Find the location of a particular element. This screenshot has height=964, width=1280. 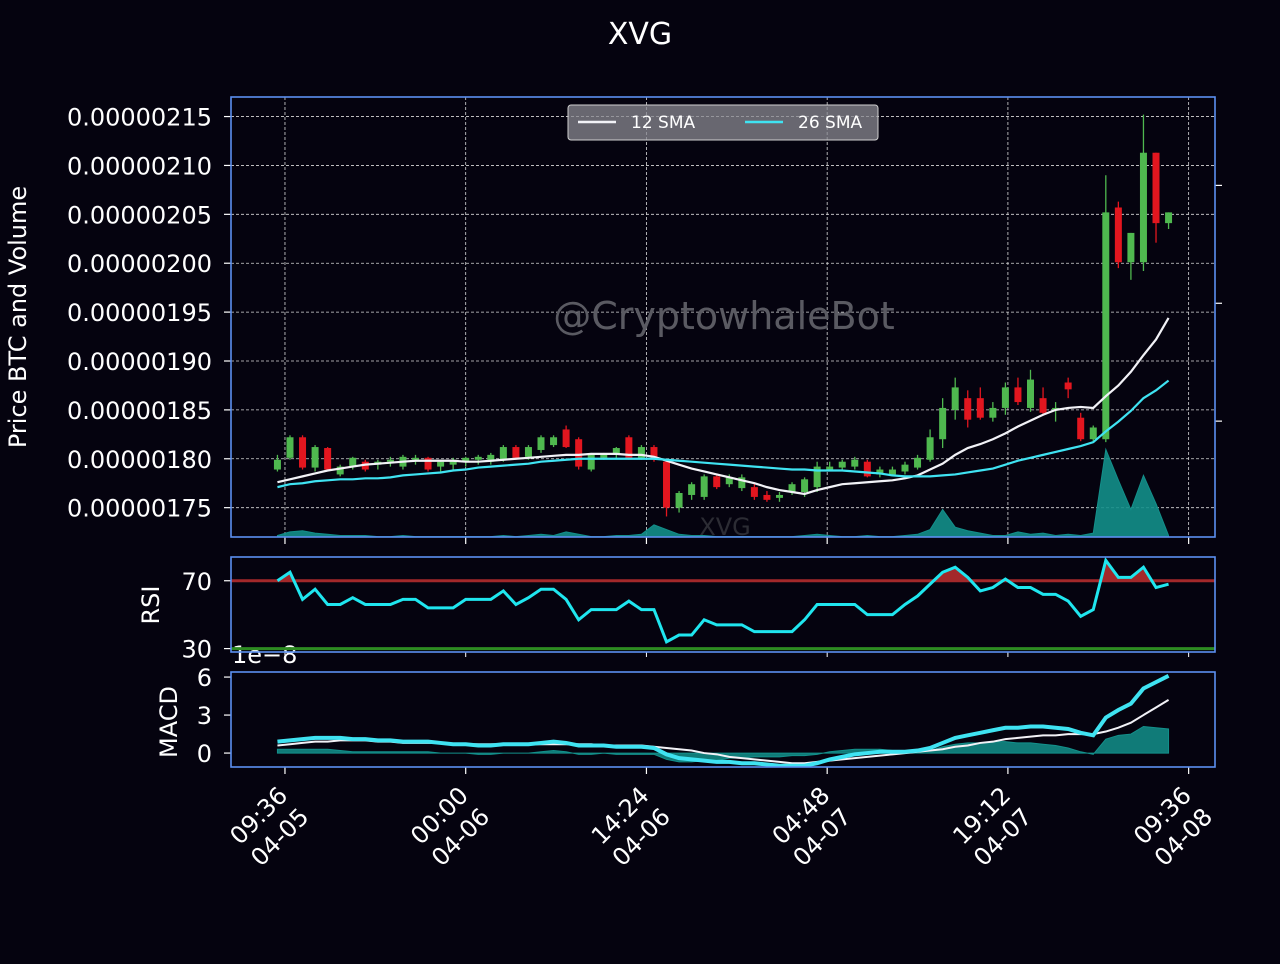

y-tick-label: 0 is located at coordinates (204, 754).